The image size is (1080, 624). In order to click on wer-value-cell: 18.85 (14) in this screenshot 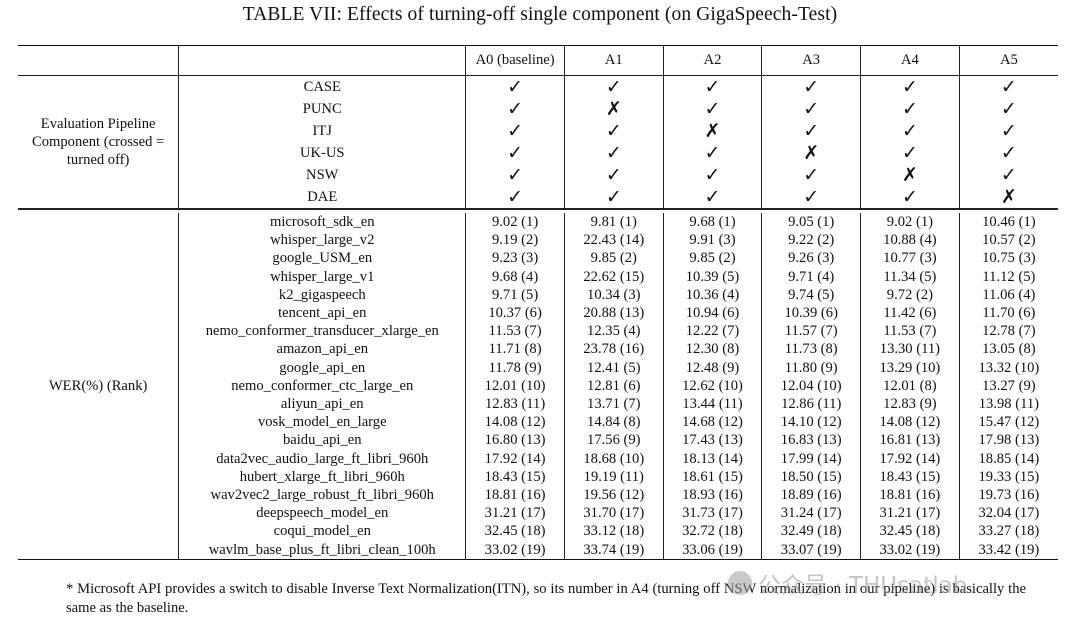, I will do `click(1008, 458)`.